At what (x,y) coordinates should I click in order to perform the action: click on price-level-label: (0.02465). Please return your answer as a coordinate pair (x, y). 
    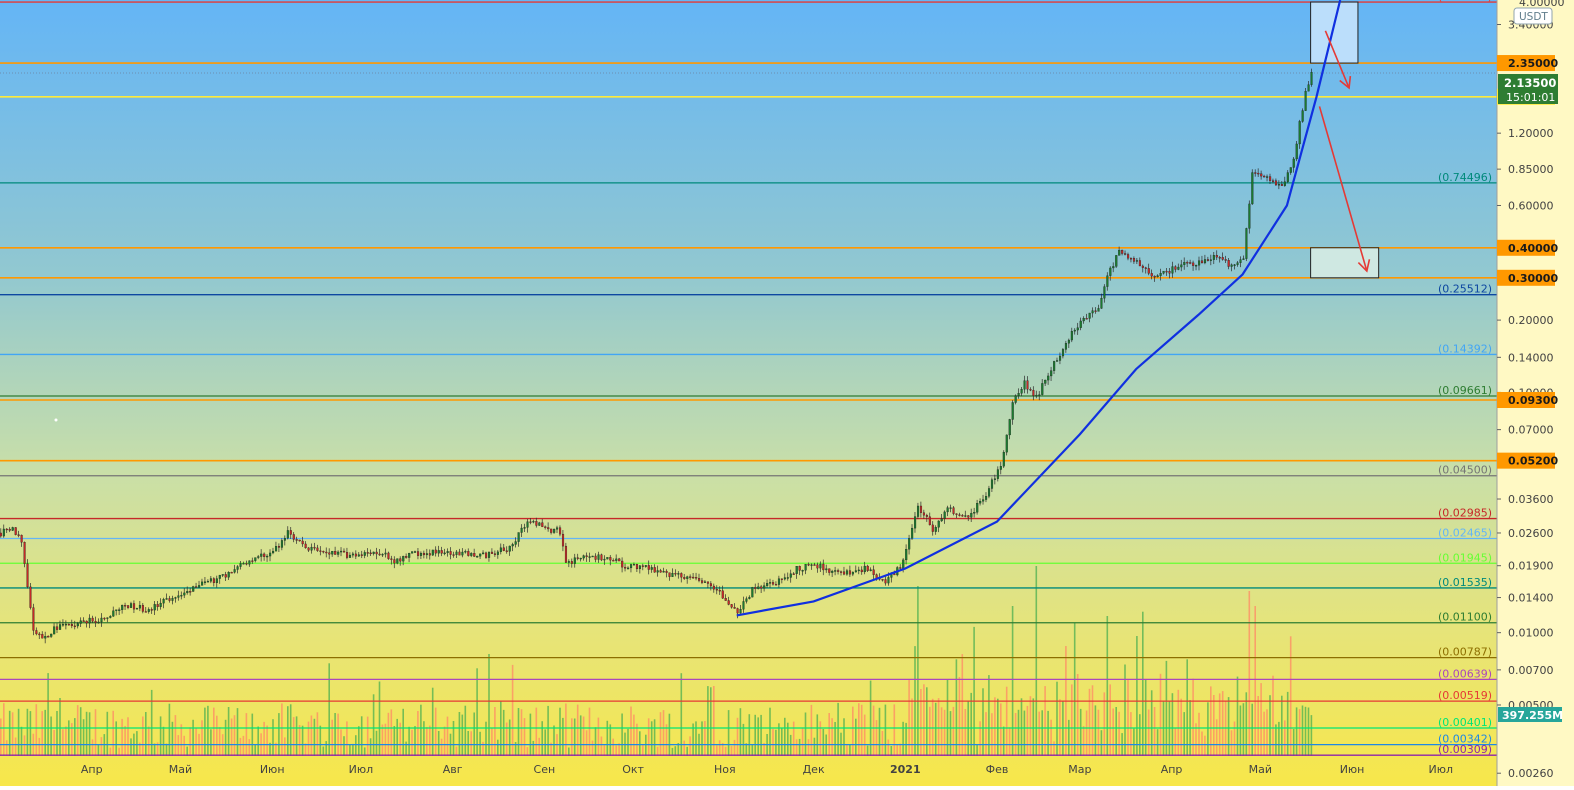
    Looking at the image, I should click on (1465, 533).